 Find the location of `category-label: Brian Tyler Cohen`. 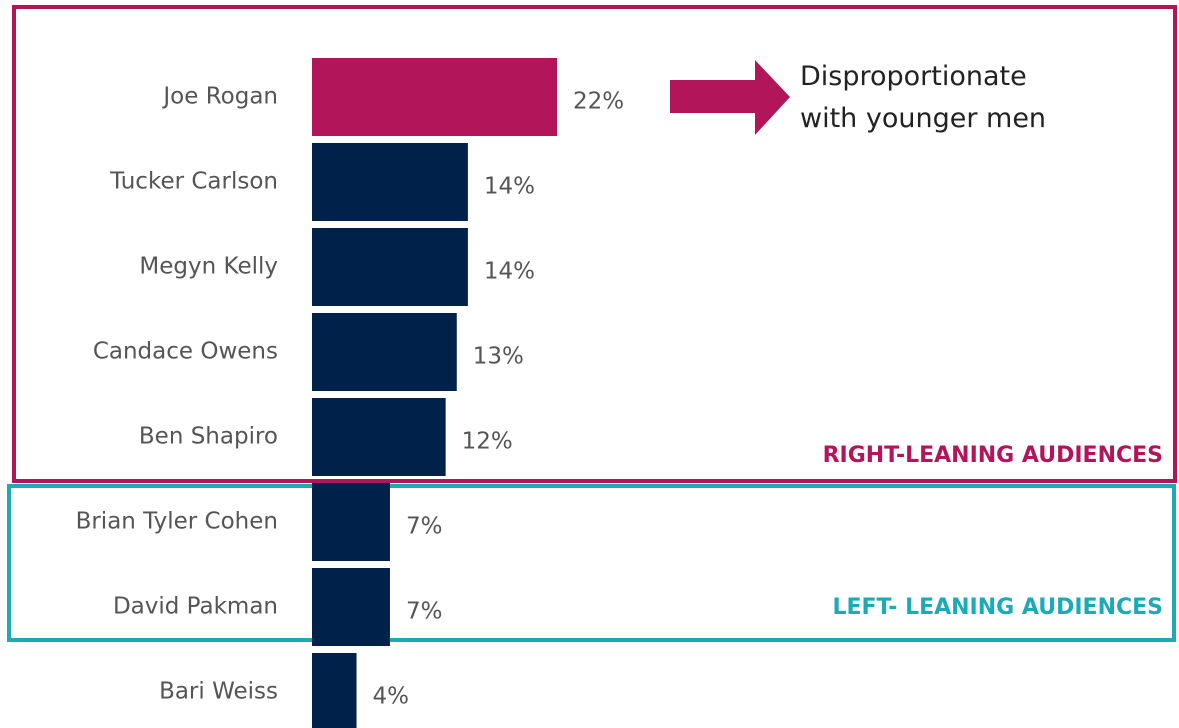

category-label: Brian Tyler Cohen is located at coordinates (177, 522).